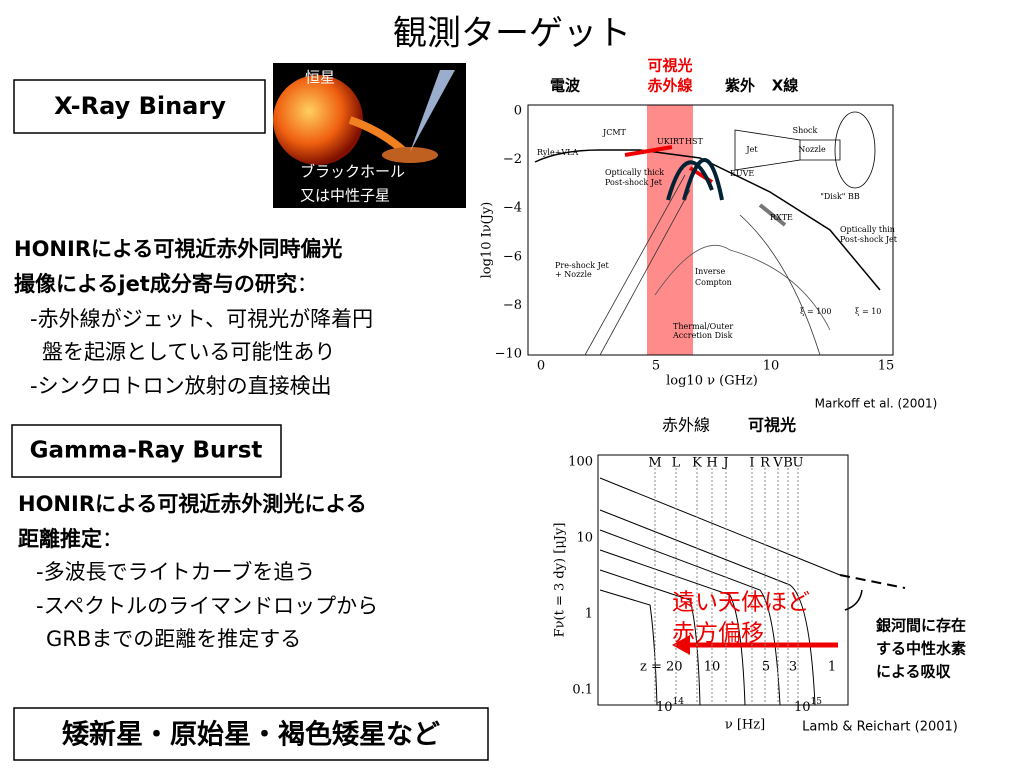 The width and height of the screenshot is (1024, 768). Describe the element at coordinates (703, 326) in the screenshot. I see `annotation: Thermal/Outer` at that location.